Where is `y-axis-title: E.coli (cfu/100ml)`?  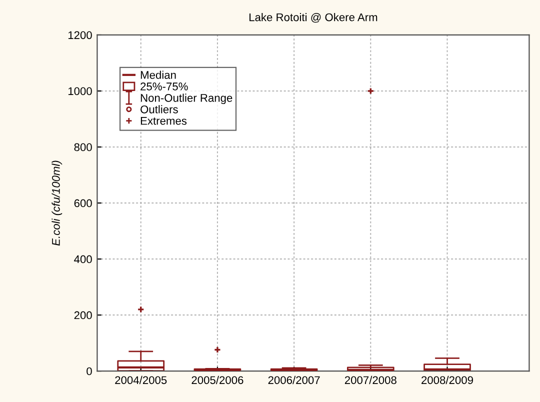 y-axis-title: E.coli (cfu/100ml) is located at coordinates (57, 203).